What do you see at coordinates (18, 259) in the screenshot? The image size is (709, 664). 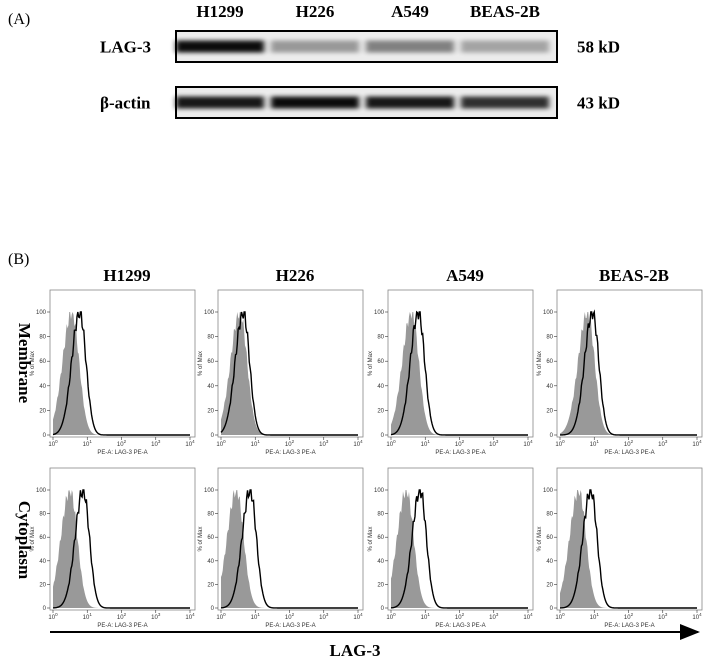 I see `panel-label: (B)` at bounding box center [18, 259].